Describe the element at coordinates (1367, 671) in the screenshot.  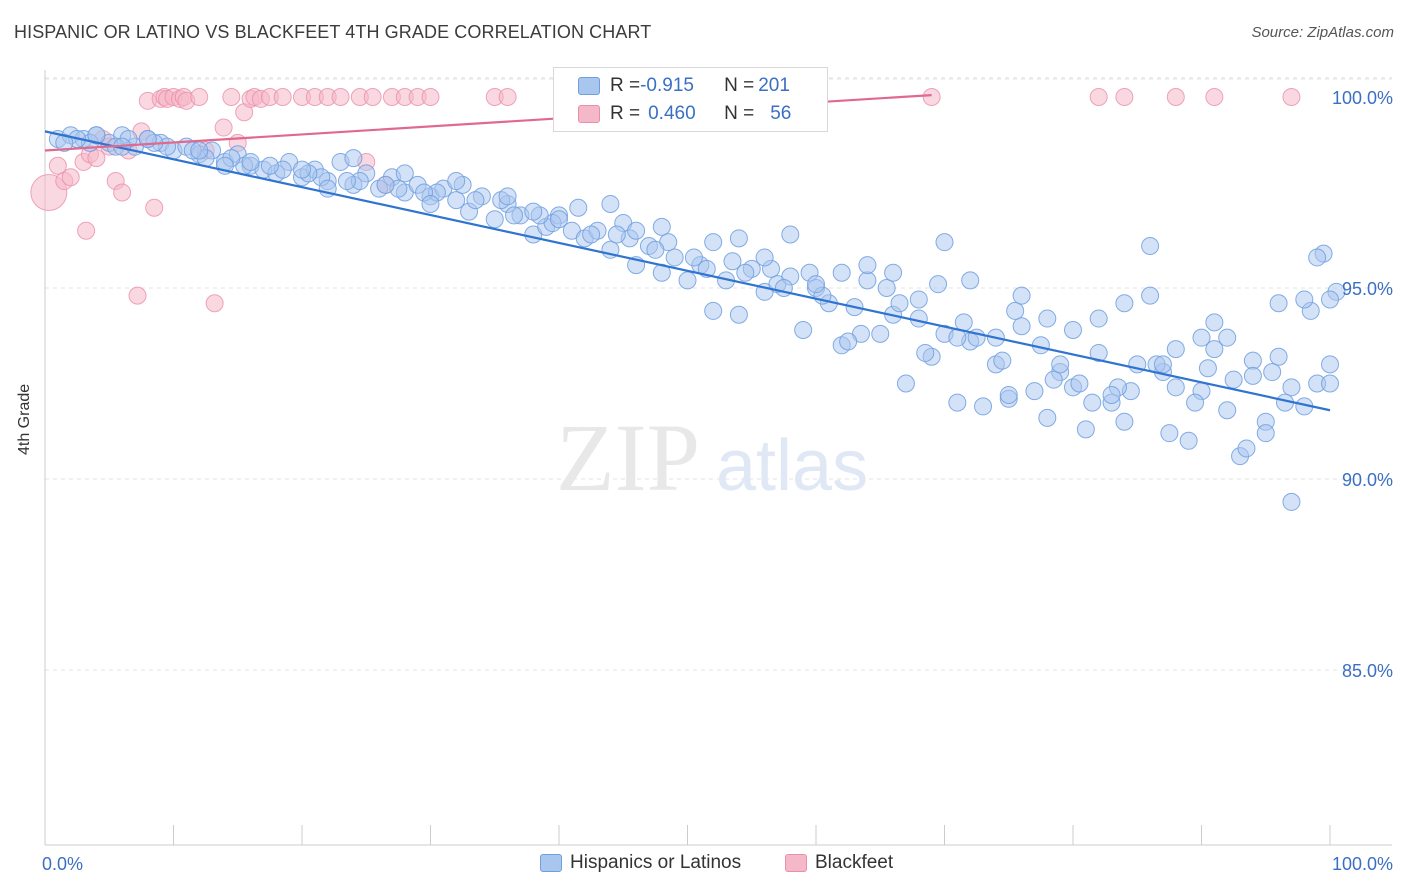
I see `y-tick-label: 85.0%` at that location.